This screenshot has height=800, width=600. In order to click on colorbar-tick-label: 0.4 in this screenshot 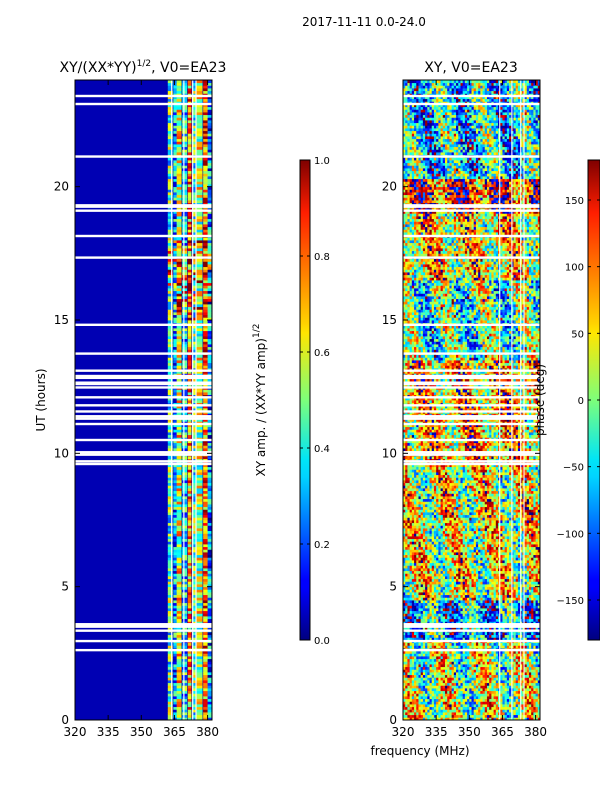, I will do `click(322, 449)`.